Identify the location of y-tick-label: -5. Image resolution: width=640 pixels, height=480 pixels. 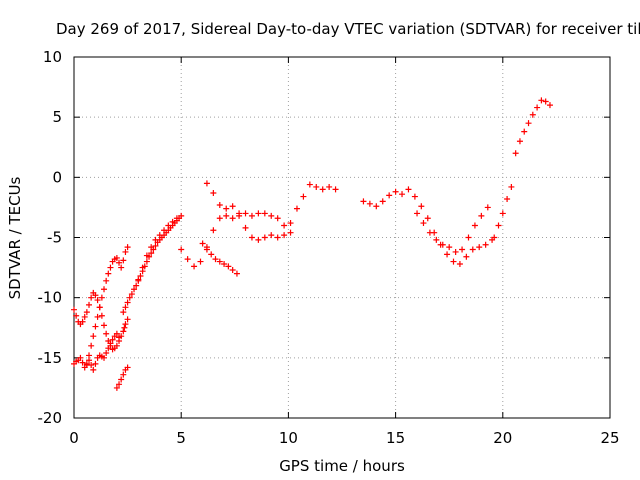
(54, 238).